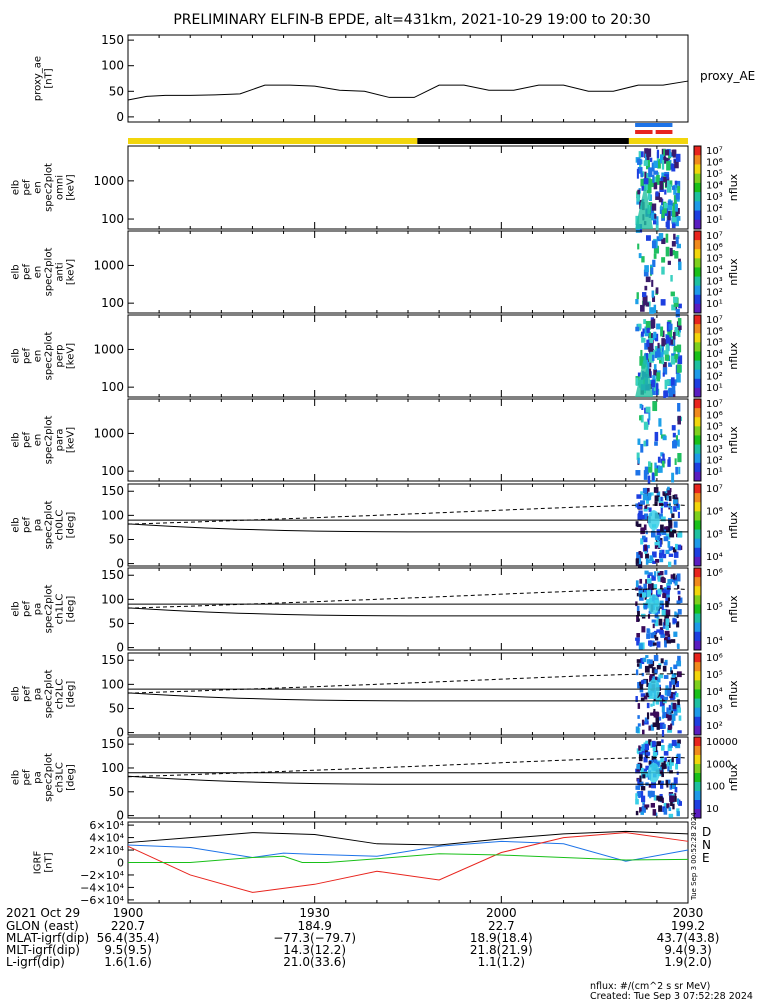 The image size is (775, 1000). Describe the element at coordinates (697, 178) in the screenshot. I see `spec-omni-cbar-segment` at that location.